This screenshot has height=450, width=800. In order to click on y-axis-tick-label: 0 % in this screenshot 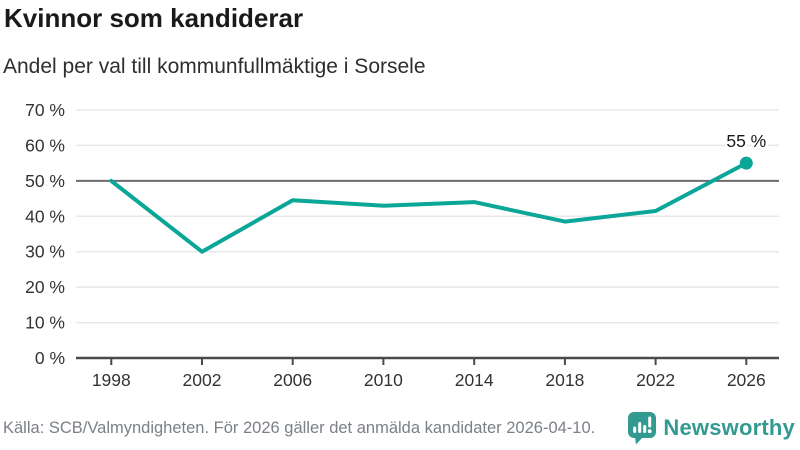, I will do `click(50, 358)`.